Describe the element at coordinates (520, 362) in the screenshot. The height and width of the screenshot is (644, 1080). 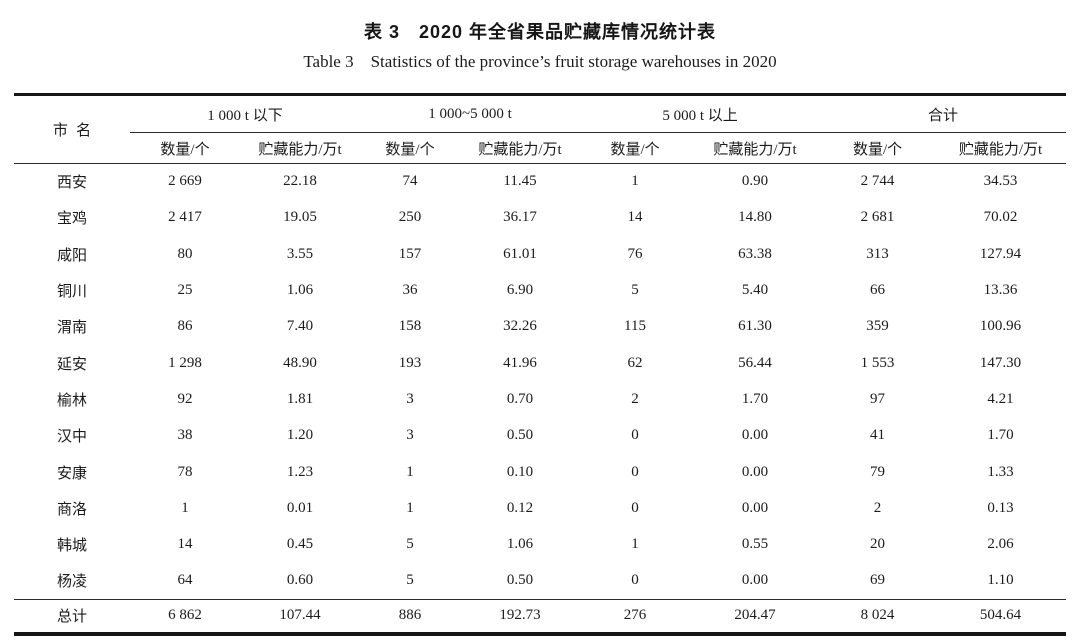
I see `value-cell: 41.96` at that location.